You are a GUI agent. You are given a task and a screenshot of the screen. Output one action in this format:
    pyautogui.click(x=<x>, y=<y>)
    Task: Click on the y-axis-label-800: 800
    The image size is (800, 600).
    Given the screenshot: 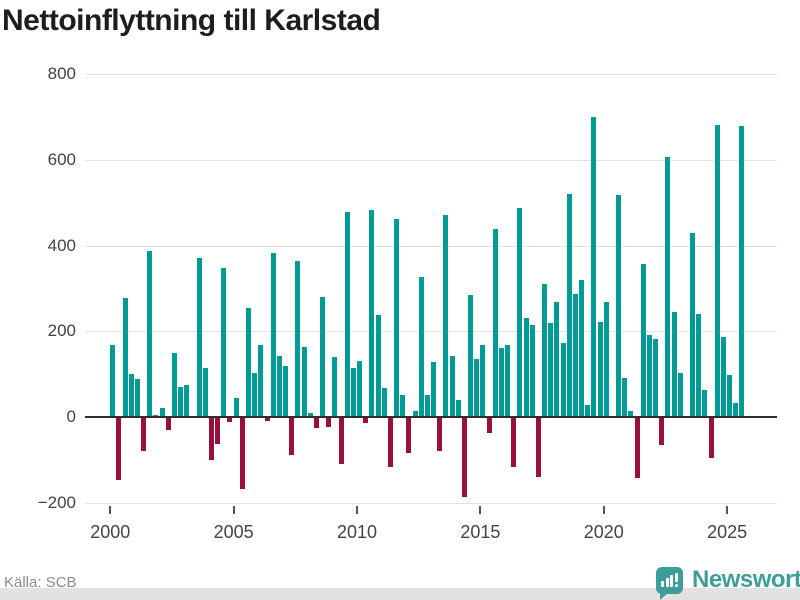 What is the action you would take?
    pyautogui.click(x=61, y=74)
    